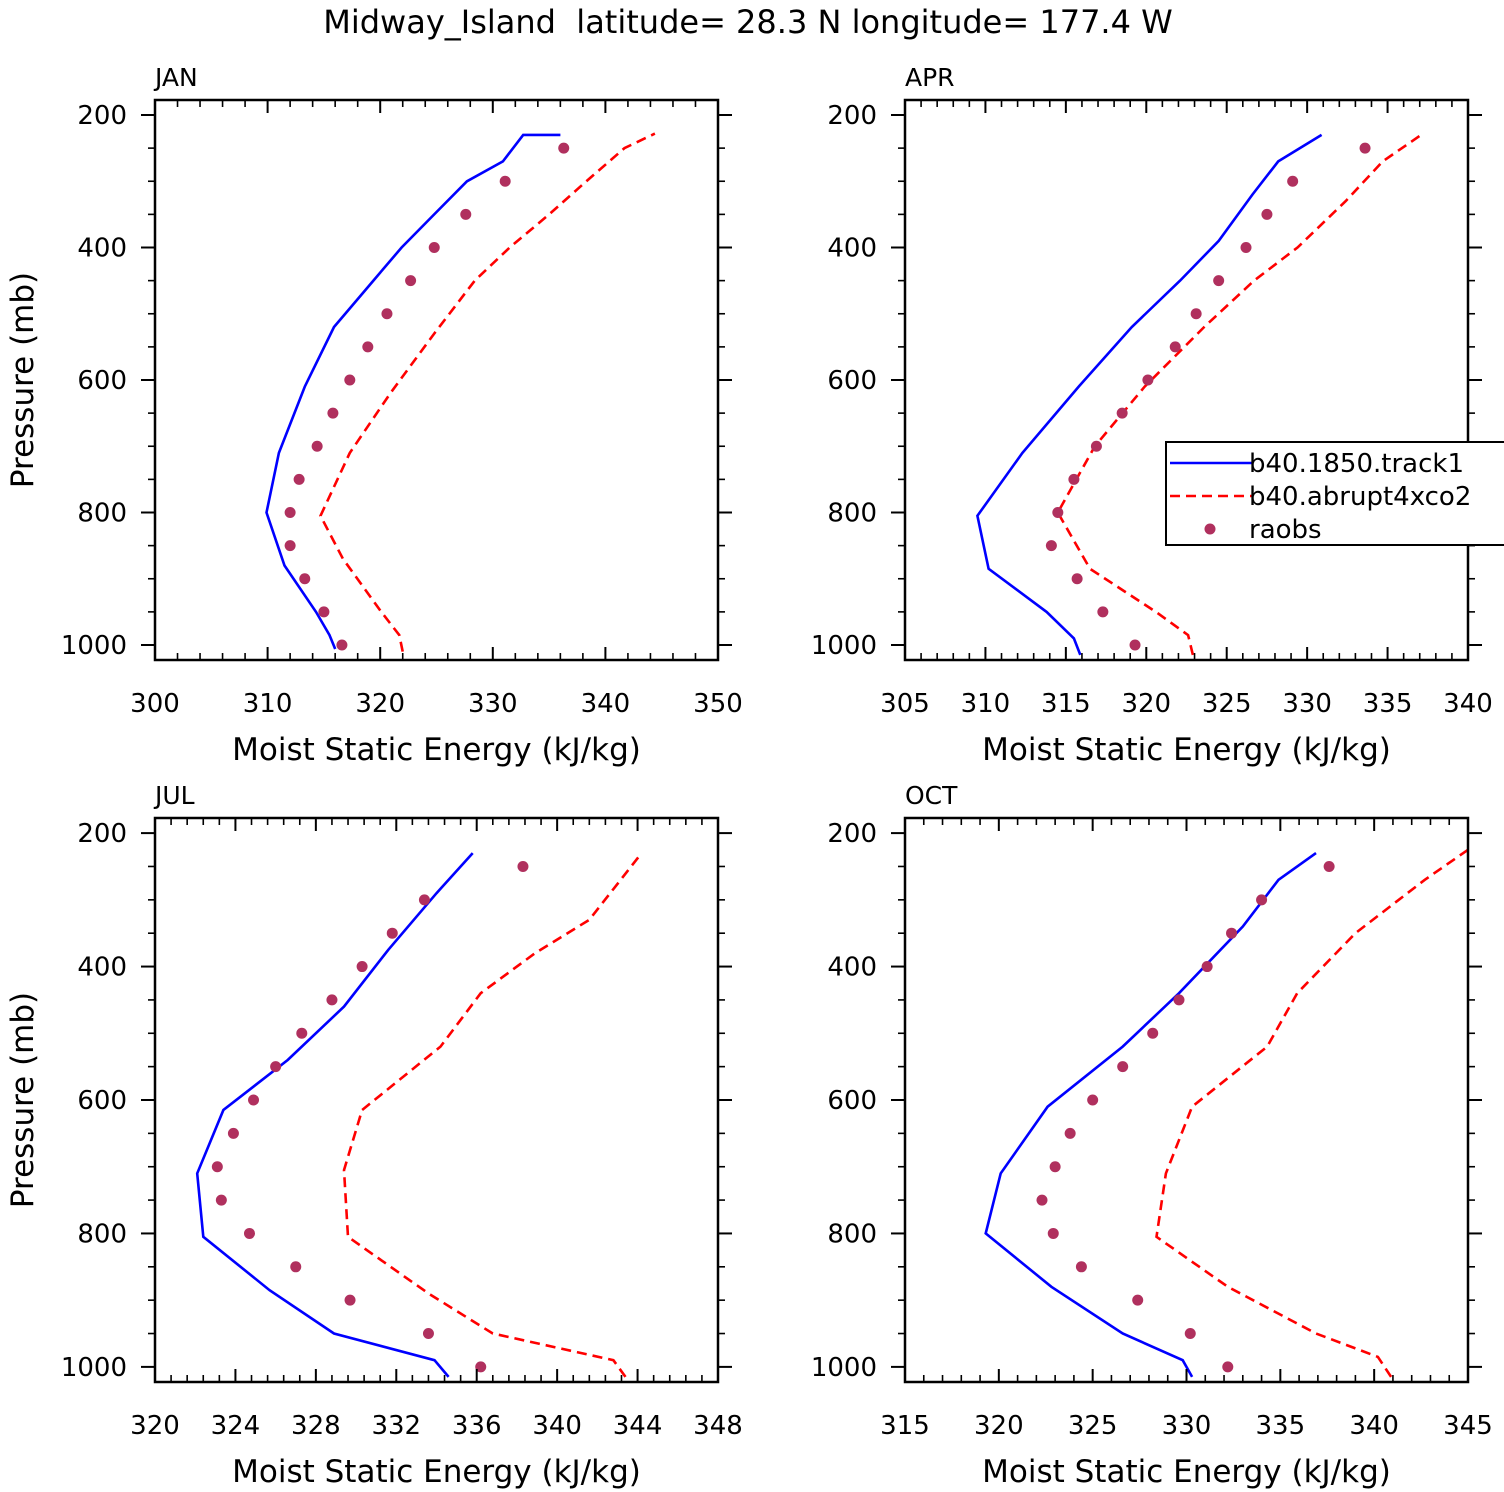 The height and width of the screenshot is (1492, 1504). Describe the element at coordinates (718, 1426) in the screenshot. I see `x-tick-label: 348` at that location.